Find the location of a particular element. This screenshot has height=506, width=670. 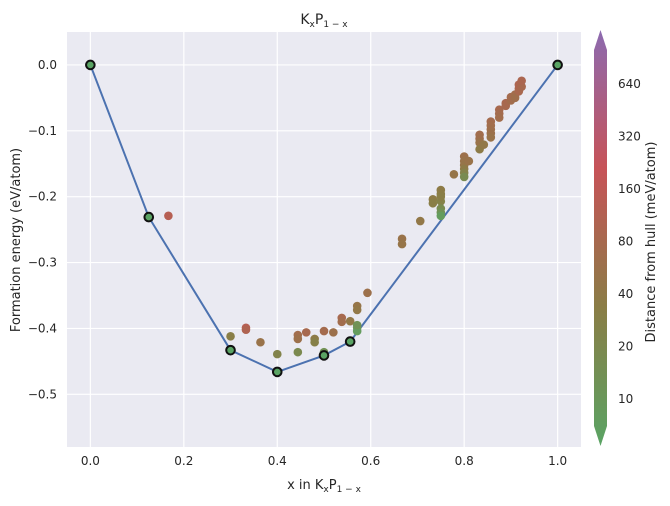

colorbar-tick-labels: 10 20 40 80 160 320 640 is located at coordinates (629, 241).